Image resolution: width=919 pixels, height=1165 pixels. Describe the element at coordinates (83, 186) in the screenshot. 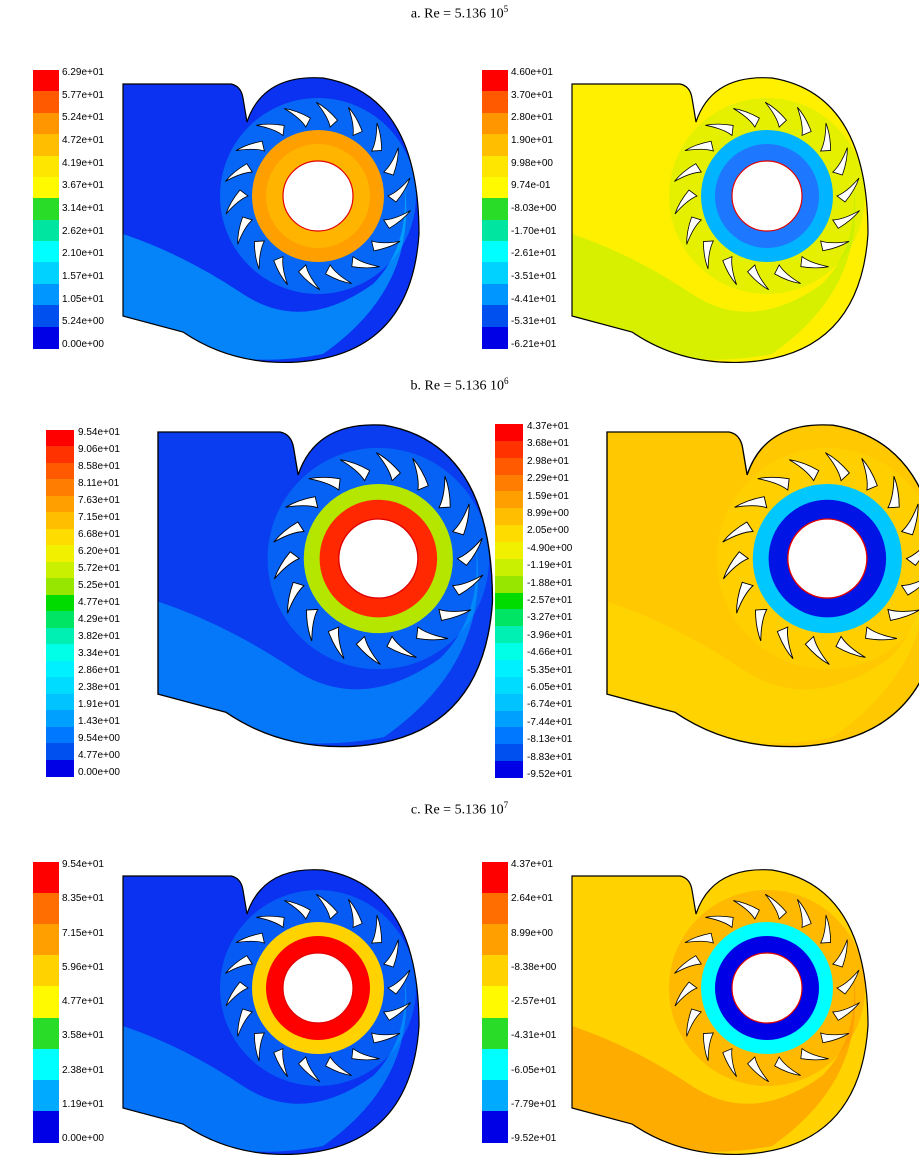

I see `legend-label: 3.67e+01` at that location.